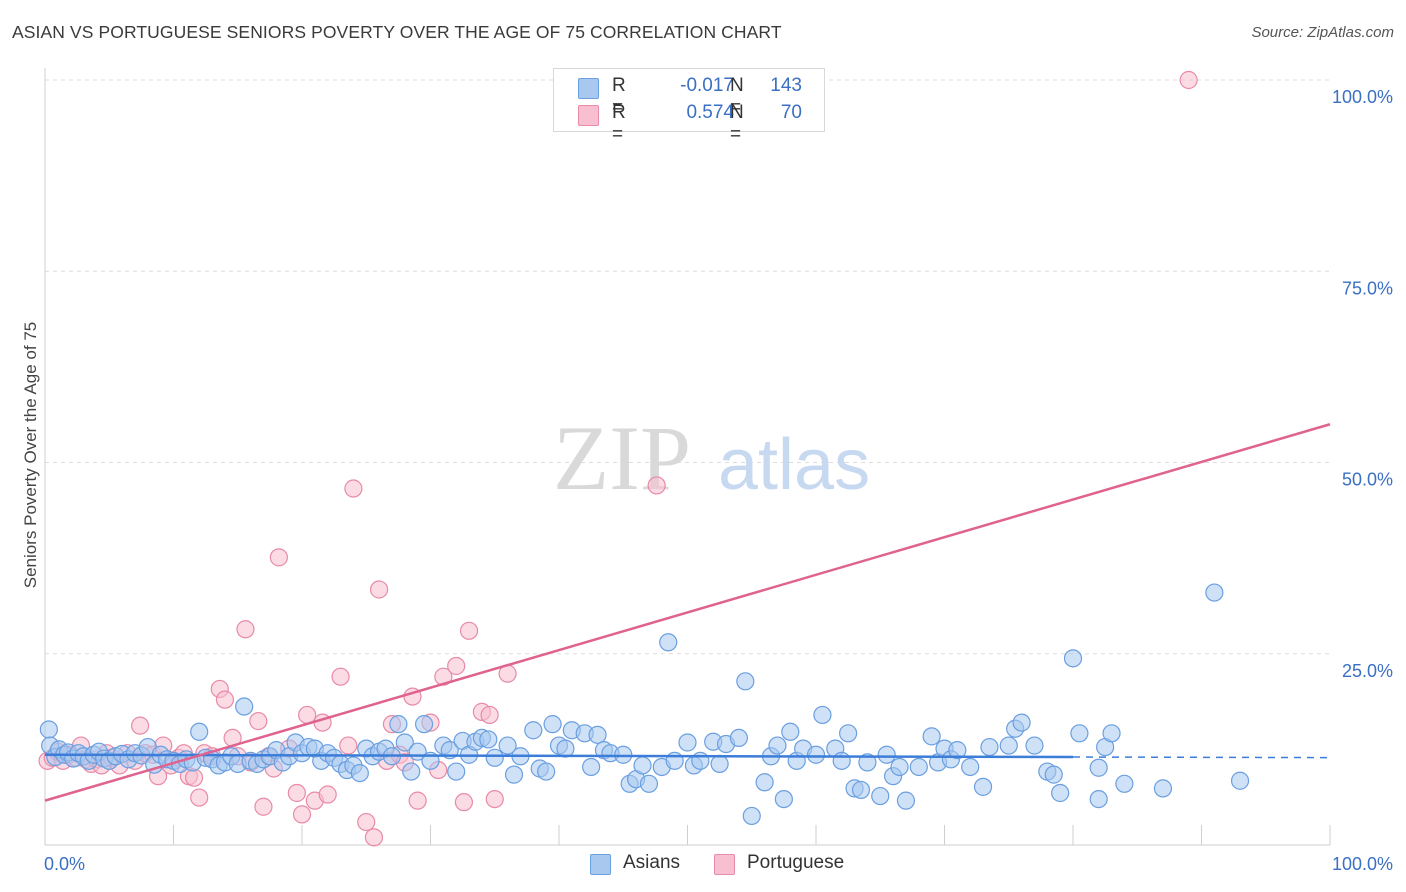  I want to click on y-tick-label: 25.0%, so click(1367, 671).